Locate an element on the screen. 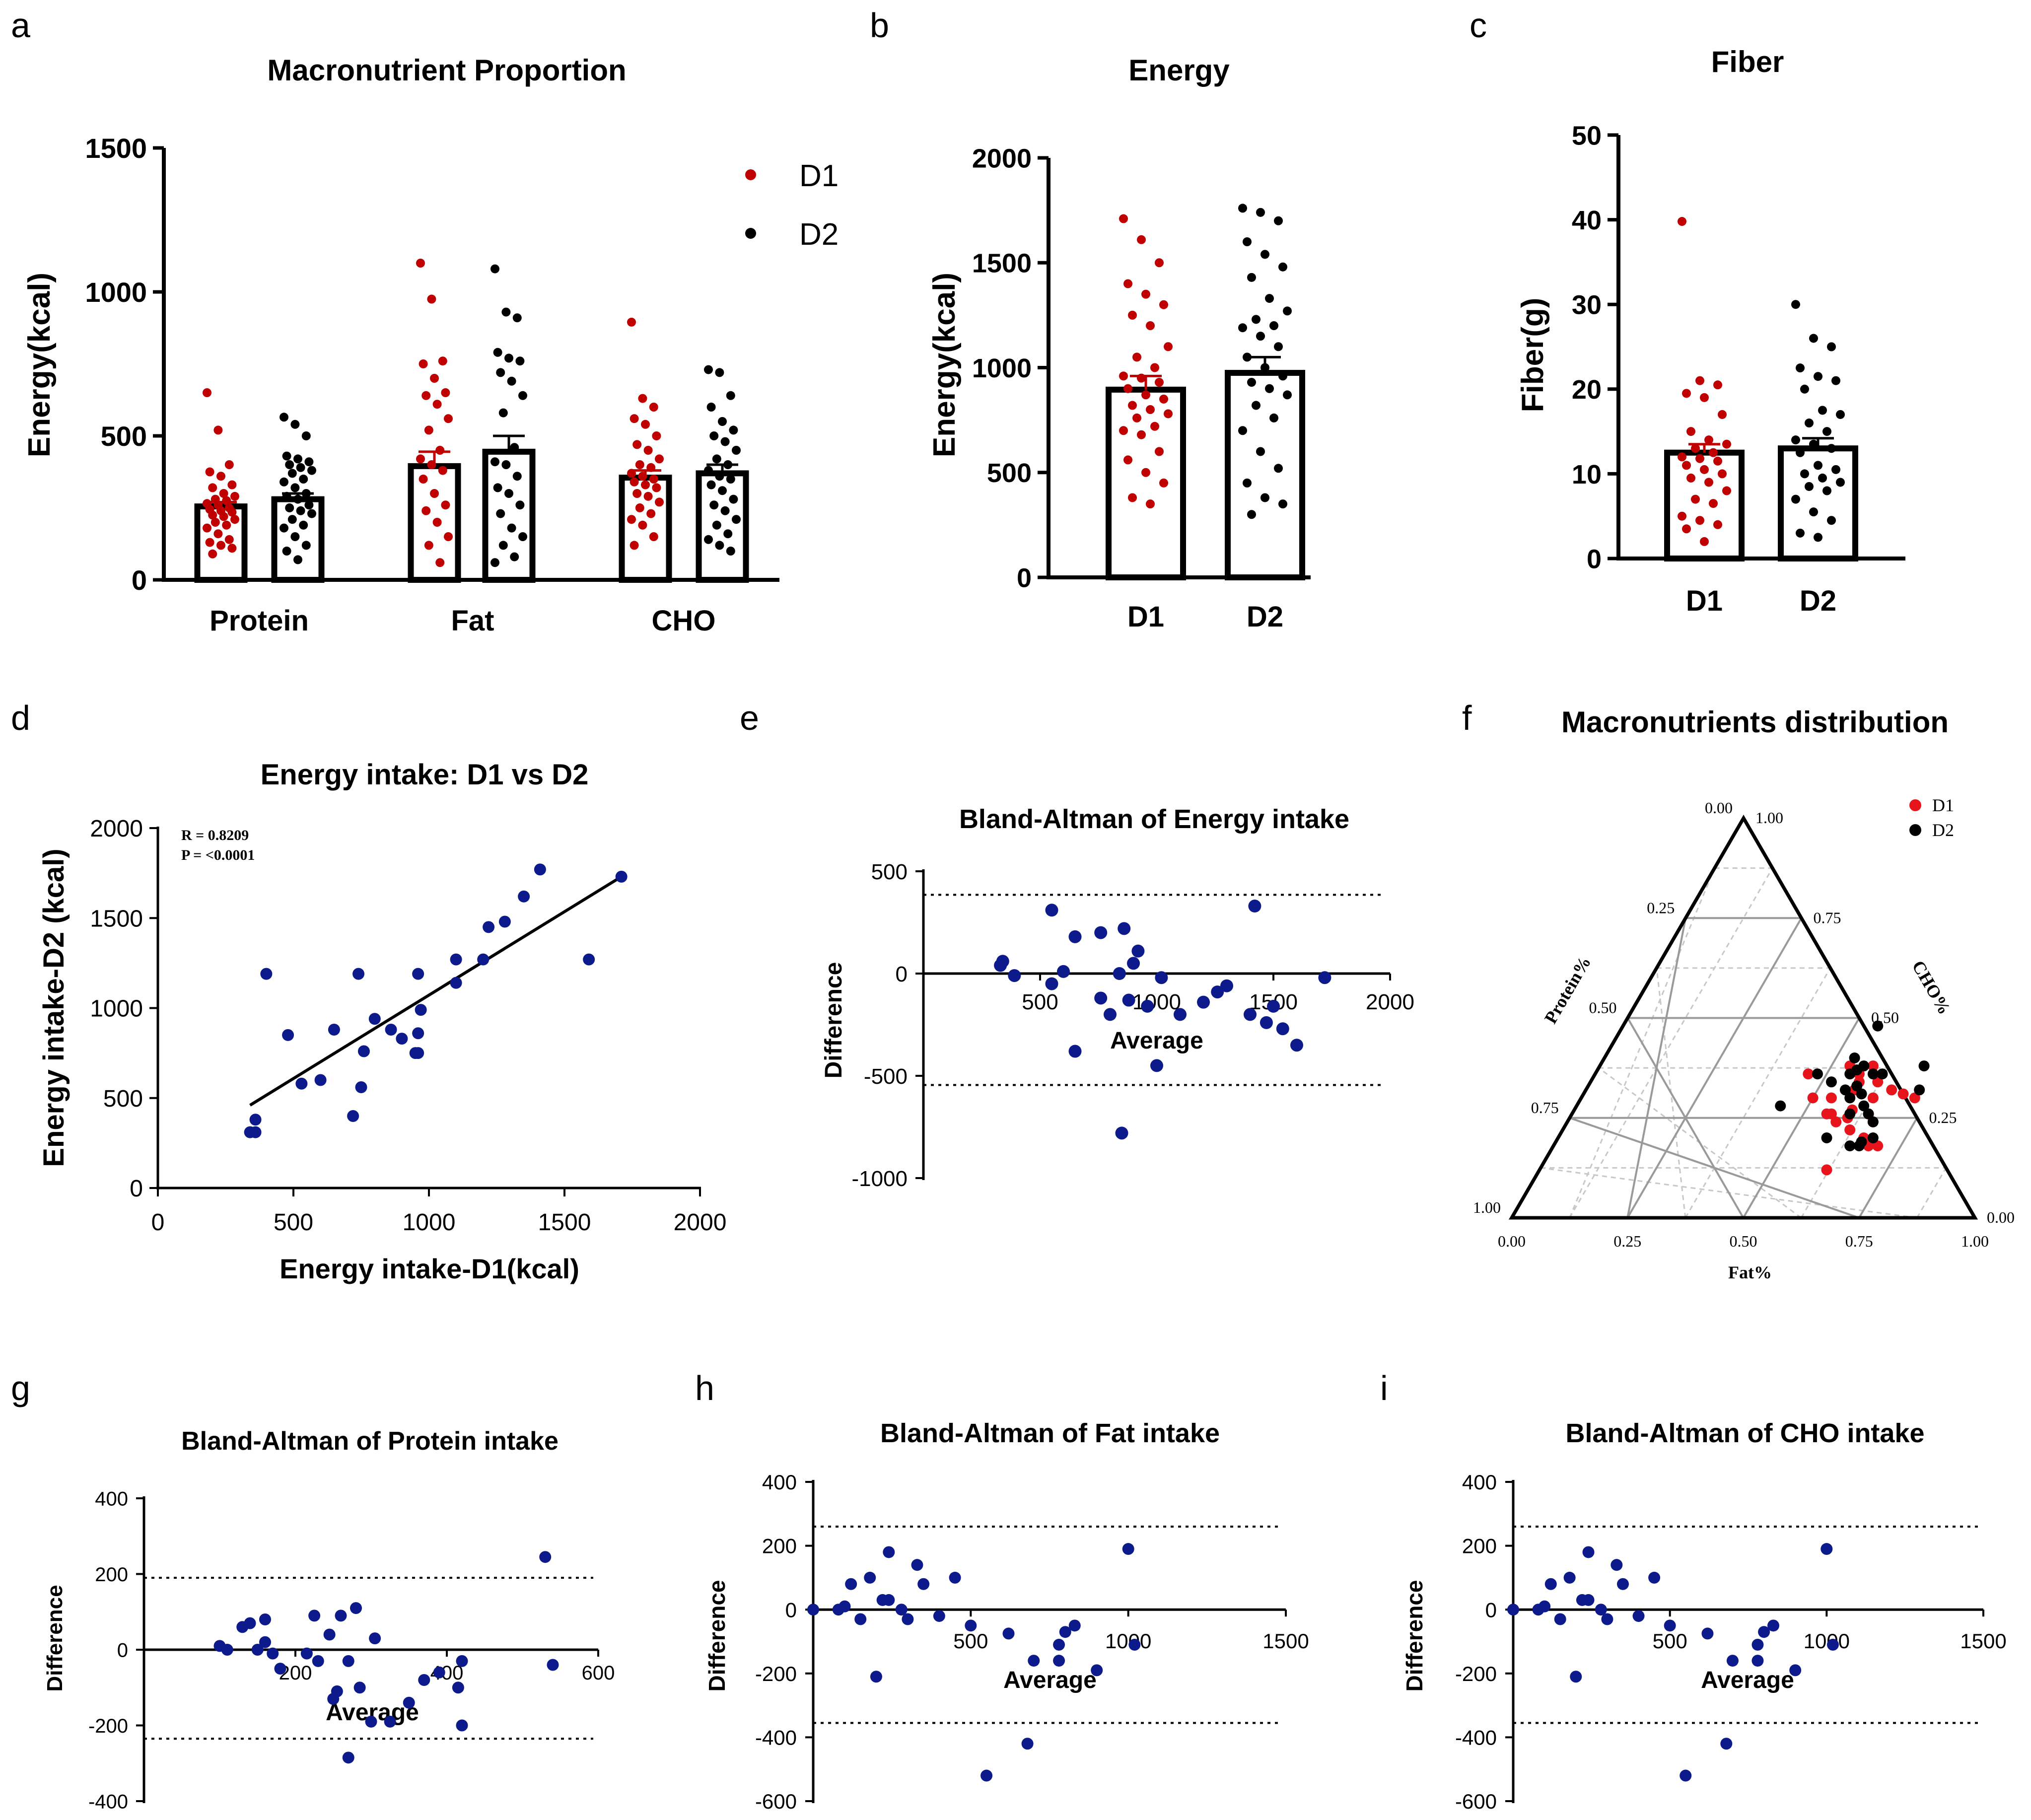 The image size is (2031, 1820). ternary-left-label: Protein% is located at coordinates (1568, 990).